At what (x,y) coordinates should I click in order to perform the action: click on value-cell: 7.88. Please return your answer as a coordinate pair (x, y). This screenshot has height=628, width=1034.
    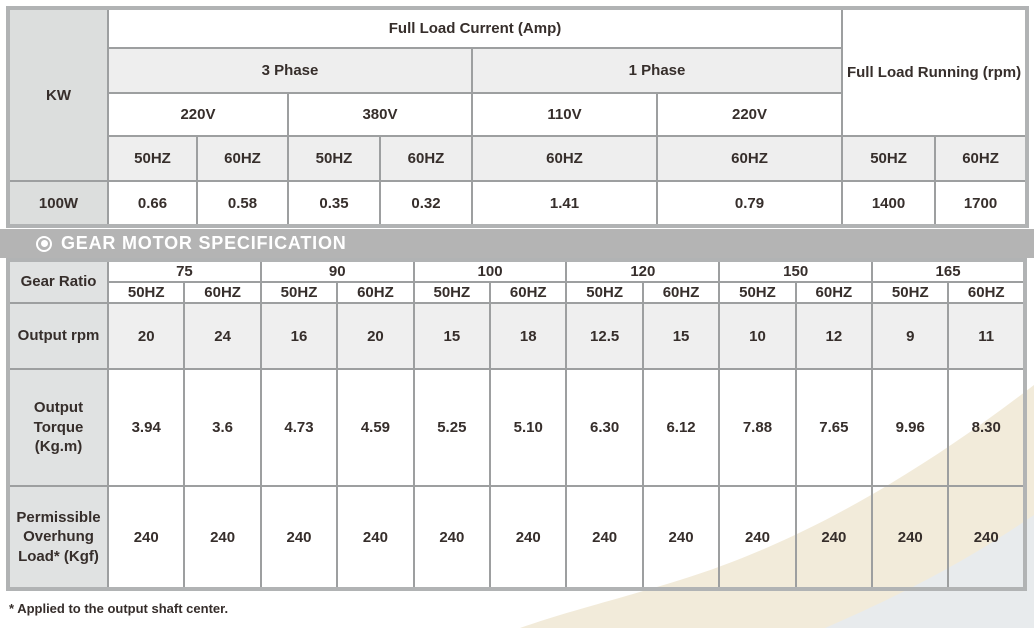
    Looking at the image, I should click on (757, 427).